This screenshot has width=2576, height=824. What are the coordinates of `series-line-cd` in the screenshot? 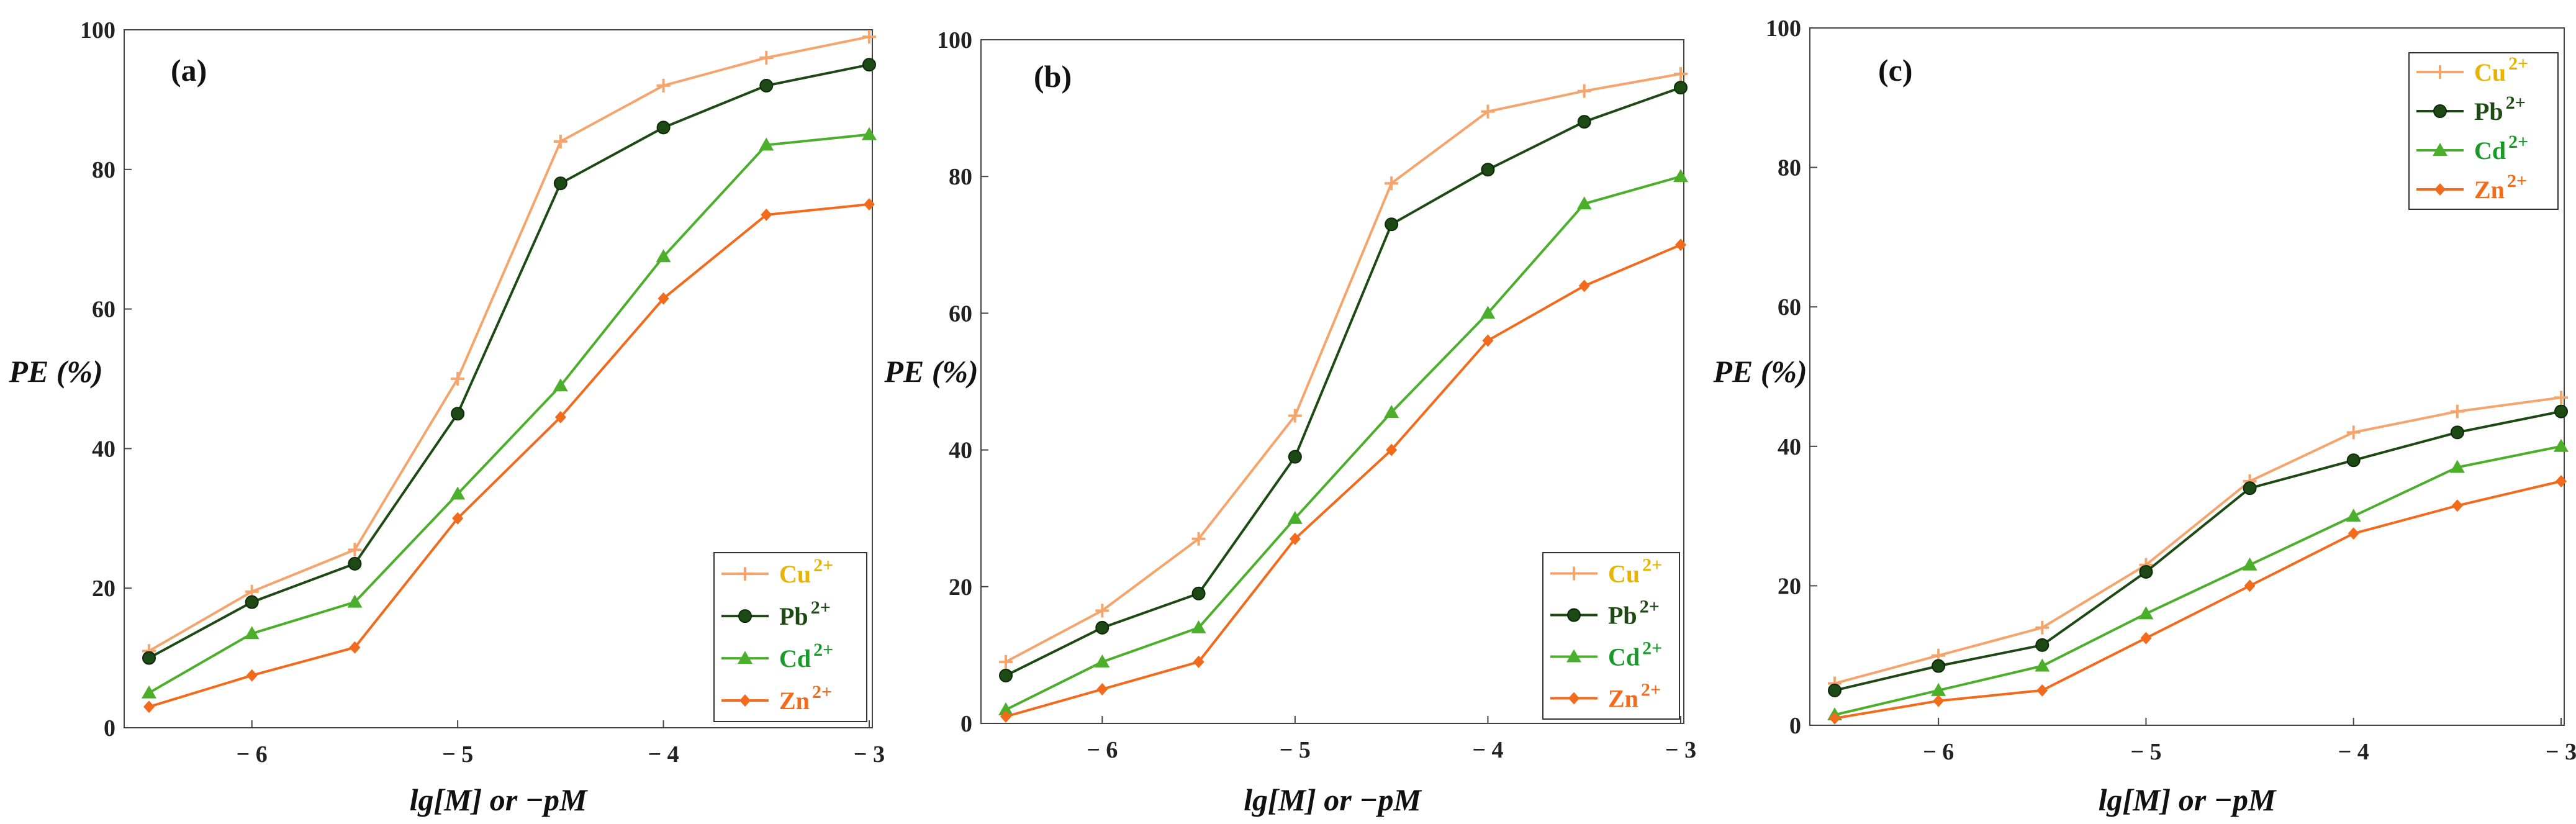 It's located at (2198, 581).